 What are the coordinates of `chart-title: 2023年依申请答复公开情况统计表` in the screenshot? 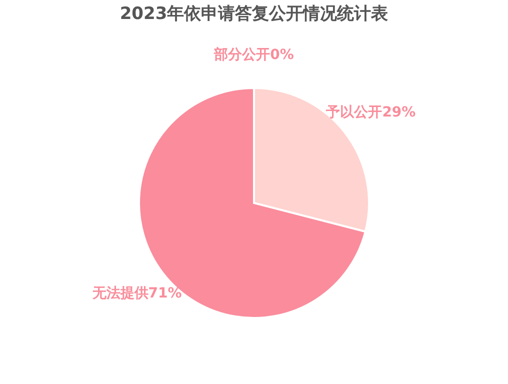 It's located at (255, 14).